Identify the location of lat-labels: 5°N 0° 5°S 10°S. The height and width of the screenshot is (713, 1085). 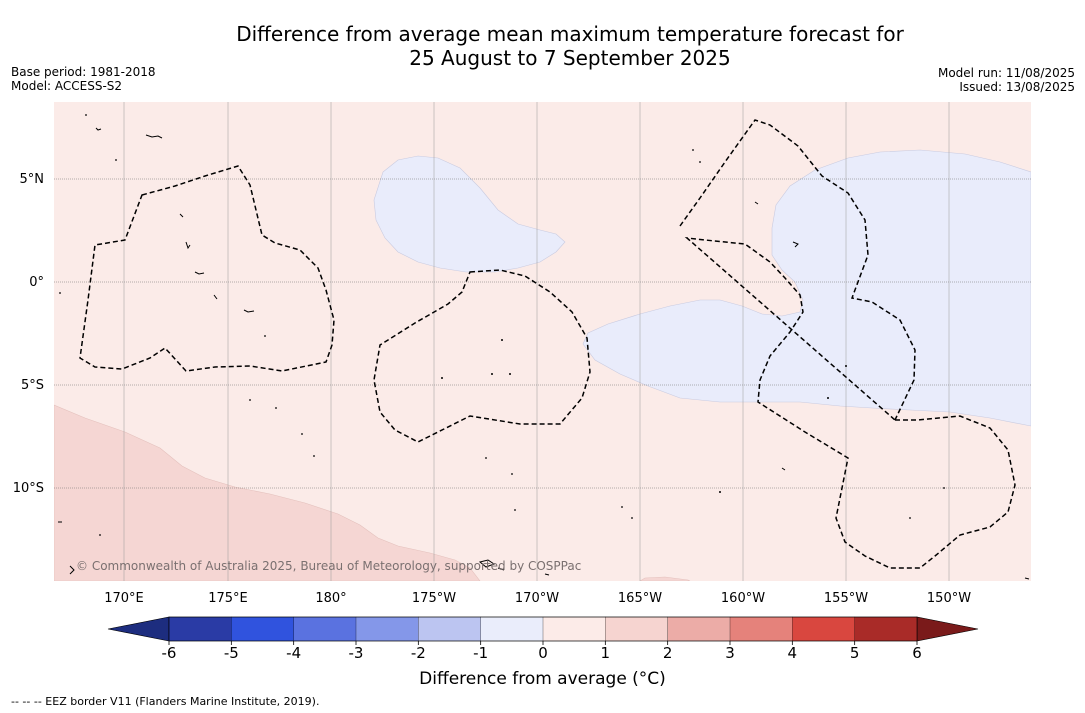
(28, 334).